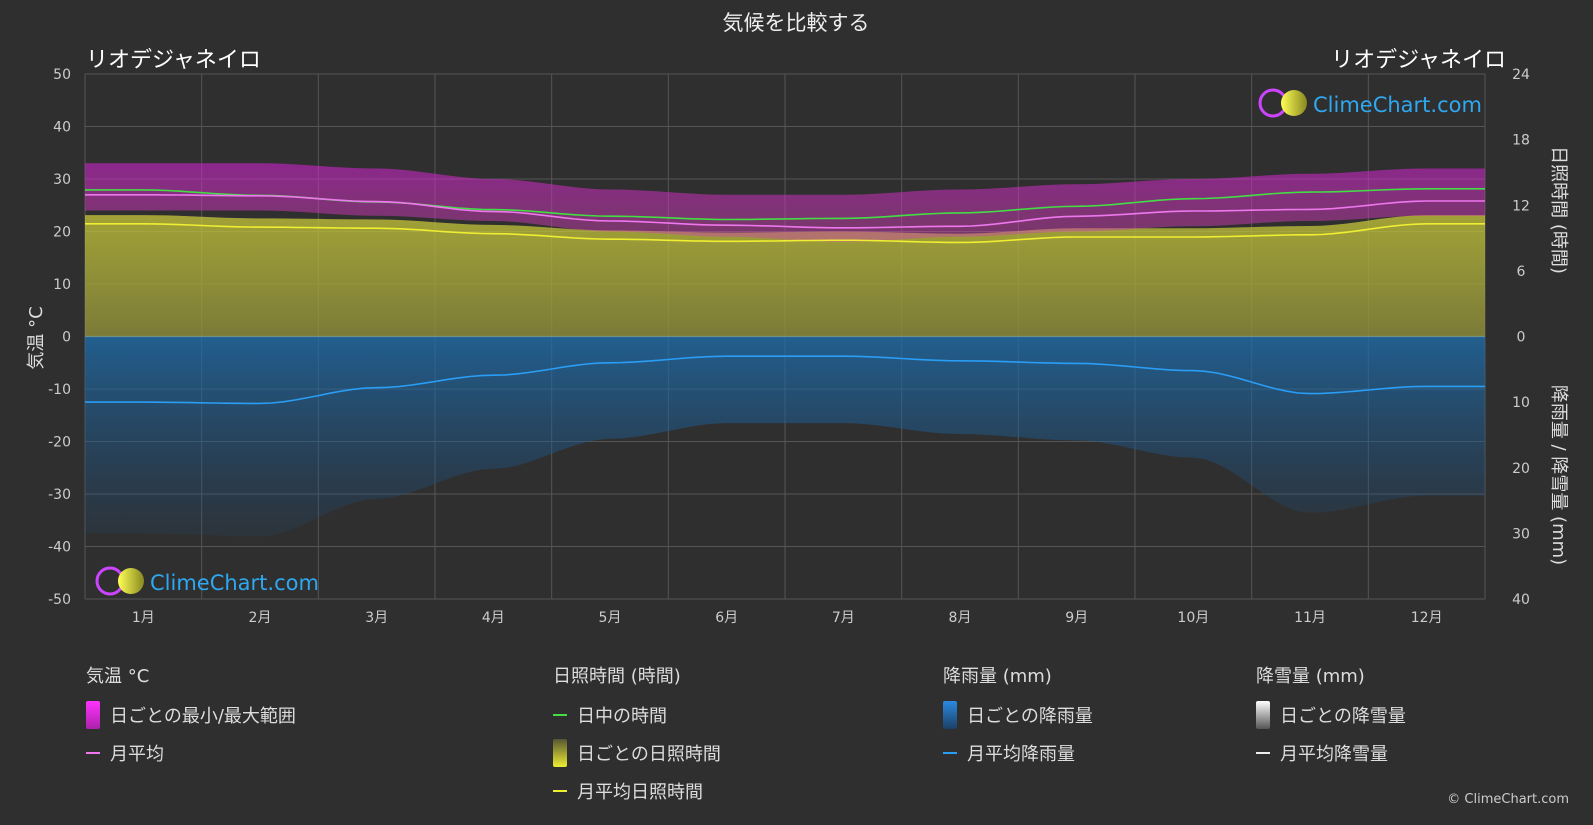  I want to click on y-right-tick: 40, so click(1521, 600).